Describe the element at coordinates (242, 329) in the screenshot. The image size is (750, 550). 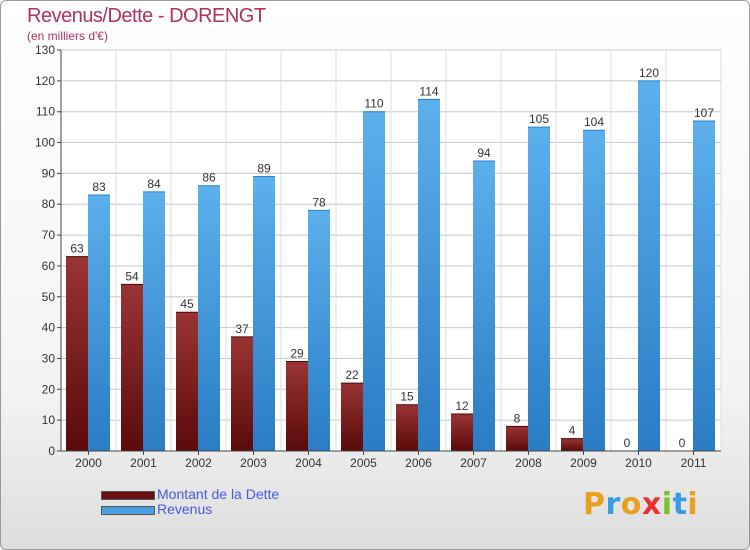
I see `data-label-debt: 37` at that location.